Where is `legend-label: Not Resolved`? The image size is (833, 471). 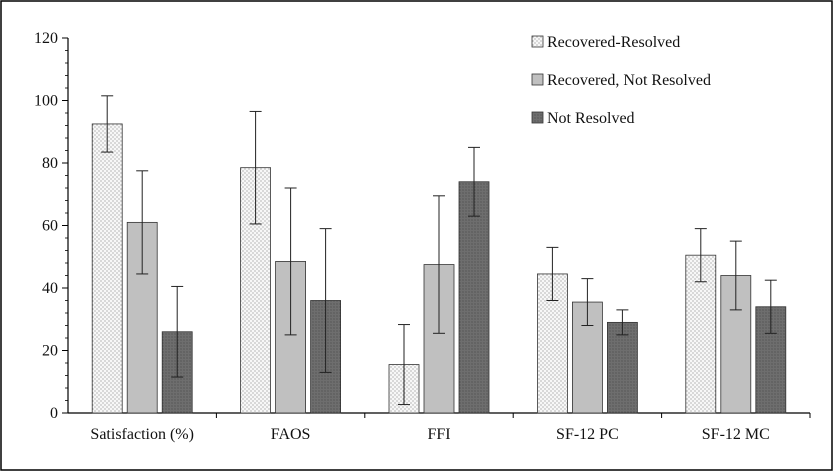 legend-label: Not Resolved is located at coordinates (591, 118).